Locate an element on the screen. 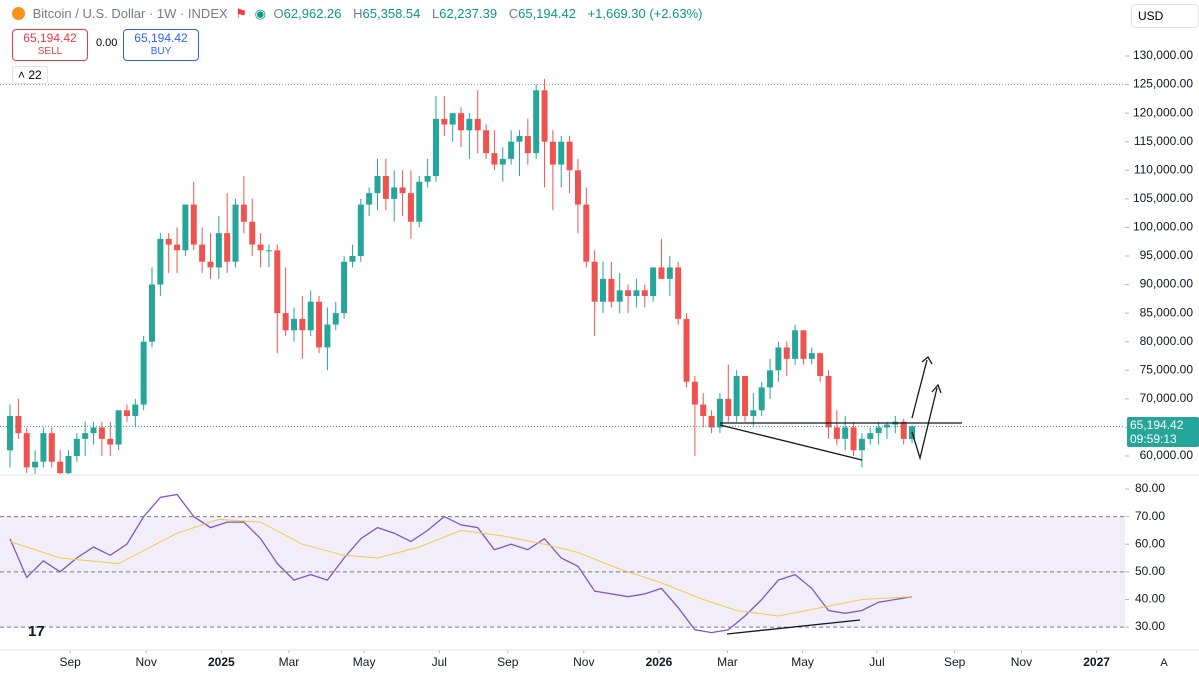  currency-select: USD is located at coordinates (1165, 16).